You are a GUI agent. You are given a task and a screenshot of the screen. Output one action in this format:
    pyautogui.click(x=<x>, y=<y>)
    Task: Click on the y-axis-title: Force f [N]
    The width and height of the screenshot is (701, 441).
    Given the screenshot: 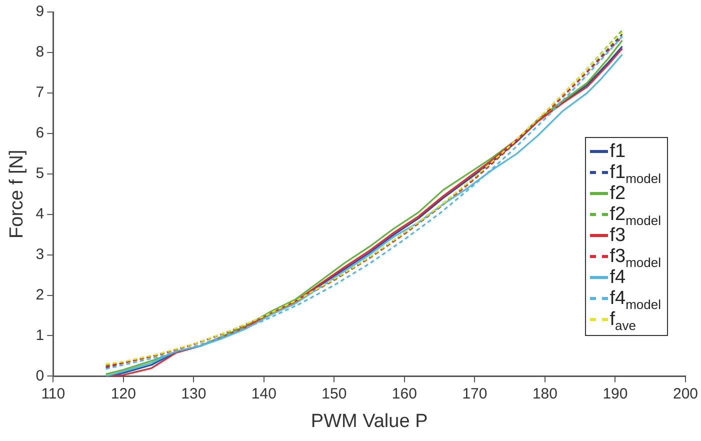 What is the action you would take?
    pyautogui.click(x=17, y=194)
    